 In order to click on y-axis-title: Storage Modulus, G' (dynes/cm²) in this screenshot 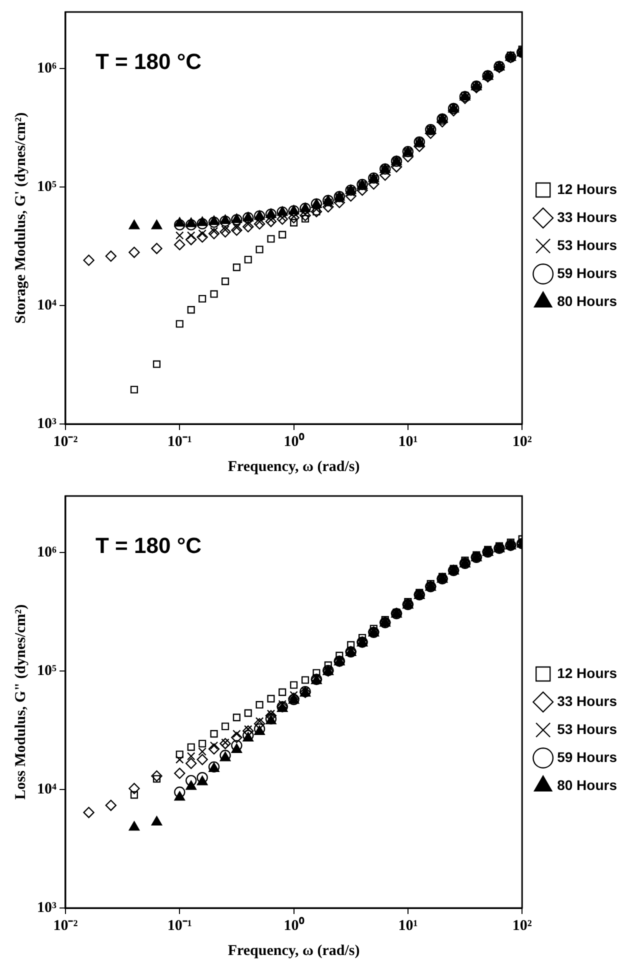, I will do `click(20, 218)`.